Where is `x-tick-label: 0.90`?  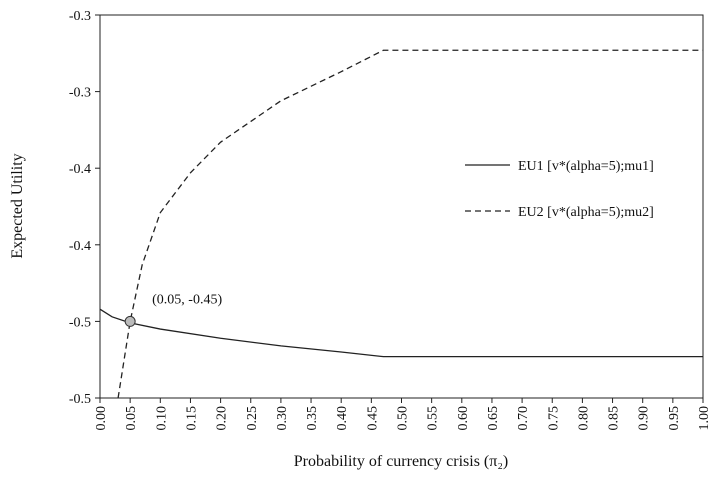
x-tick-label: 0.90 is located at coordinates (644, 418).